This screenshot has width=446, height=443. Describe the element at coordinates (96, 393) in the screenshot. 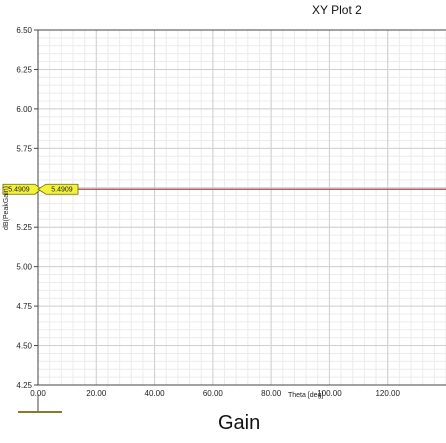

I see `x-tick-label: 20.00` at that location.